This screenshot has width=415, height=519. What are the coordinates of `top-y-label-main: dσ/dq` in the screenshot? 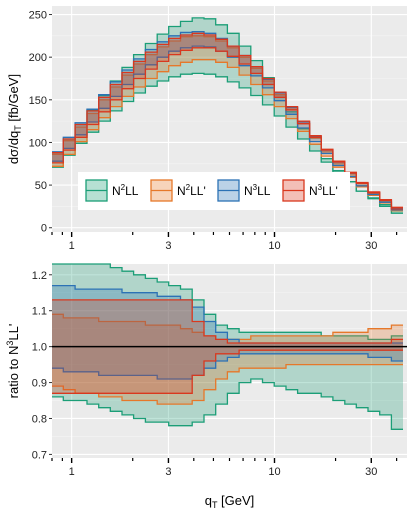 It's located at (13, 147).